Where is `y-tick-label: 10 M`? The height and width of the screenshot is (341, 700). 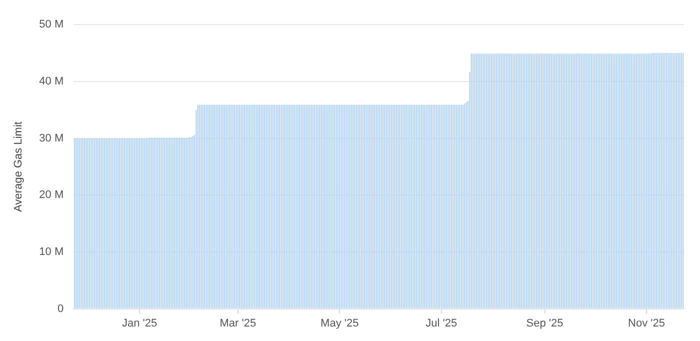
y-tick-label: 10 M is located at coordinates (51, 252).